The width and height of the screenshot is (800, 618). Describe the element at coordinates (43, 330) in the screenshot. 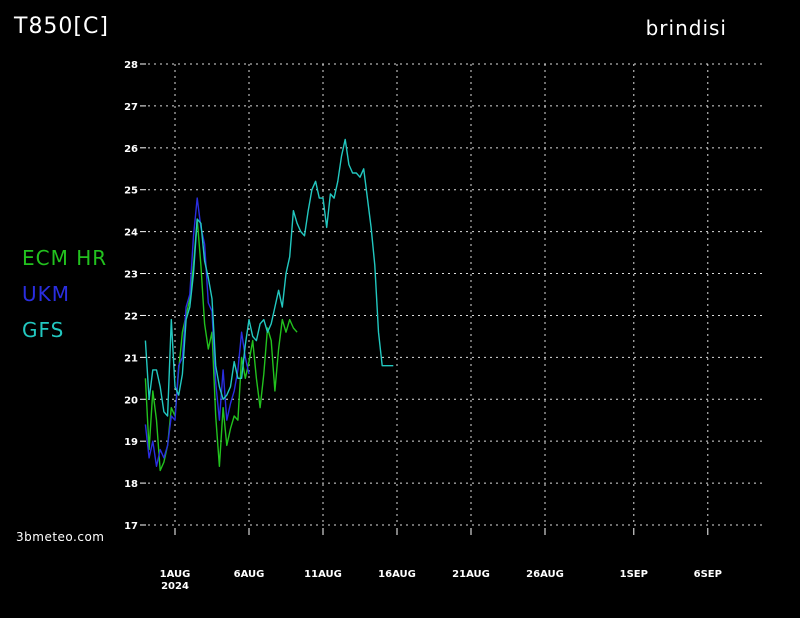

I see `legend-item-gfs: GFS` at that location.